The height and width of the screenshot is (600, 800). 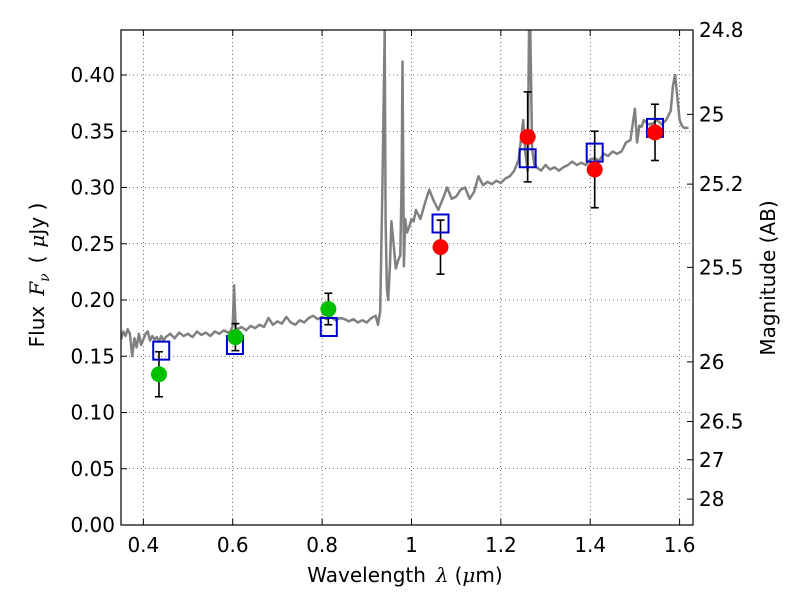 What do you see at coordinates (404, 575) in the screenshot?
I see `x-axis-label: Wavelength λ (μm)` at bounding box center [404, 575].